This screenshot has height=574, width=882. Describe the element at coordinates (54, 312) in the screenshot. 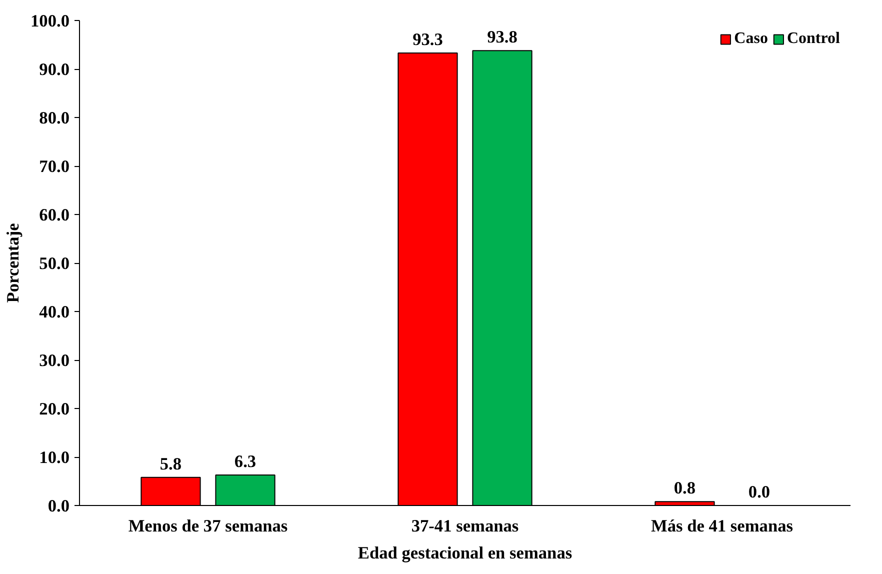

I see `y-tick-label: 40.0` at that location.